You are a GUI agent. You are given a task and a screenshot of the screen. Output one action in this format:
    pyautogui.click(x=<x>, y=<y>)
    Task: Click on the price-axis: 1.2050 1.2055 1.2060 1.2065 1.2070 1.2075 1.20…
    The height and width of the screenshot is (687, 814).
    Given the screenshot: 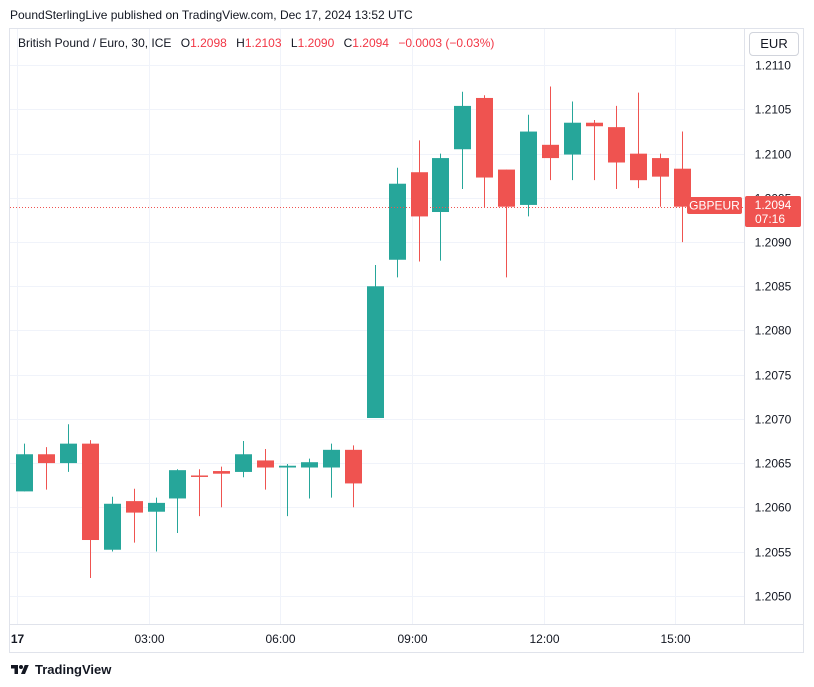 What is the action you would take?
    pyautogui.click(x=773, y=331)
    